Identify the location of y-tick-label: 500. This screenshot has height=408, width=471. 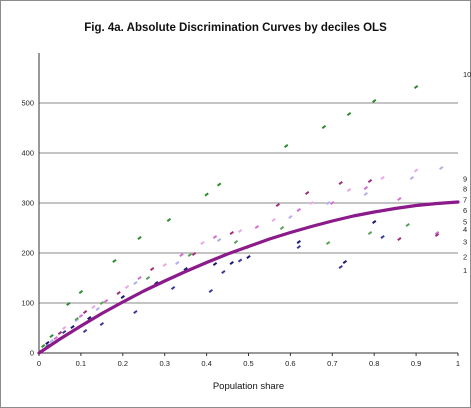
(27, 103).